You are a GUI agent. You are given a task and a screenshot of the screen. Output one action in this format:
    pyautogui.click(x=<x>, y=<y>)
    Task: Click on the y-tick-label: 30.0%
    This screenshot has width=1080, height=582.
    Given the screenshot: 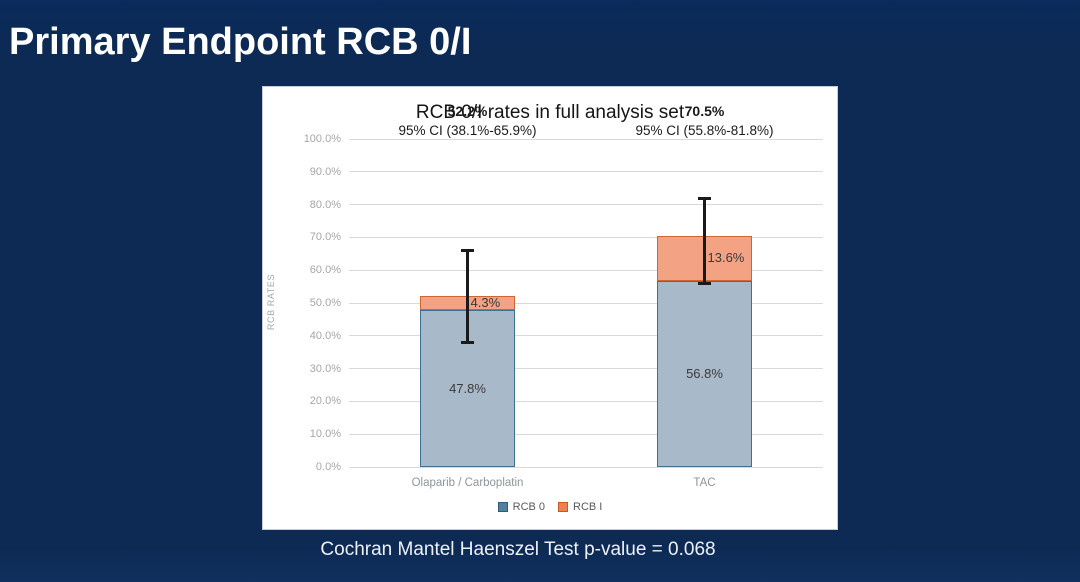 What is the action you would take?
    pyautogui.click(x=325, y=368)
    